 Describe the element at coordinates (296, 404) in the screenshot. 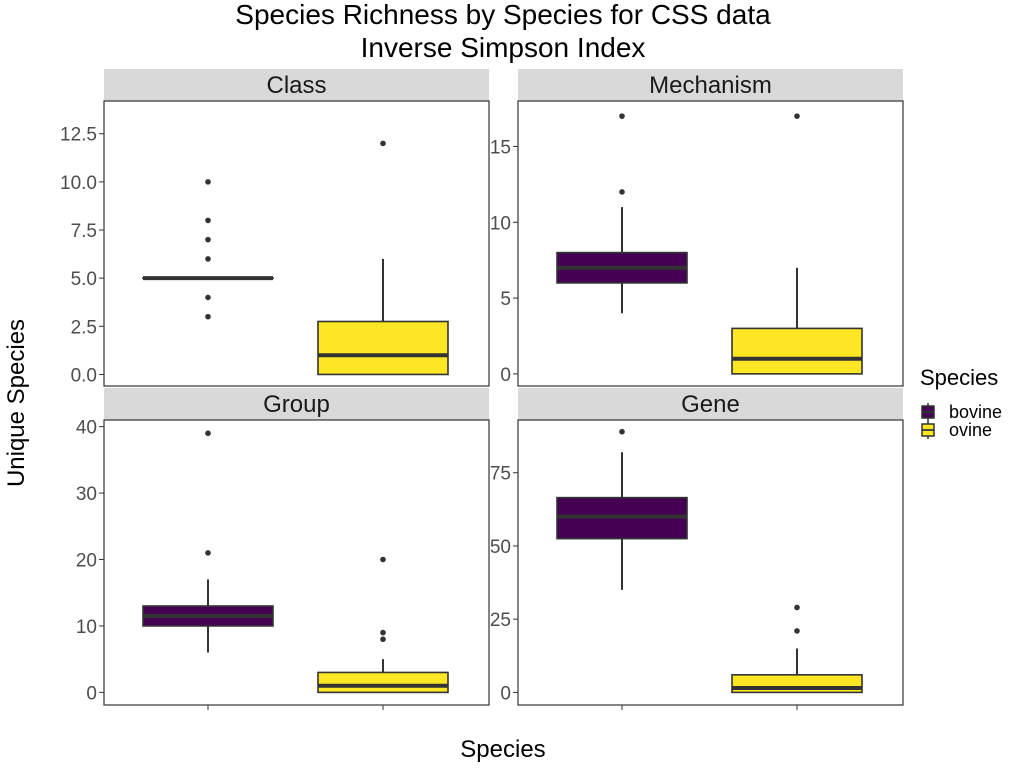

I see `facet-strip-label: Group` at that location.